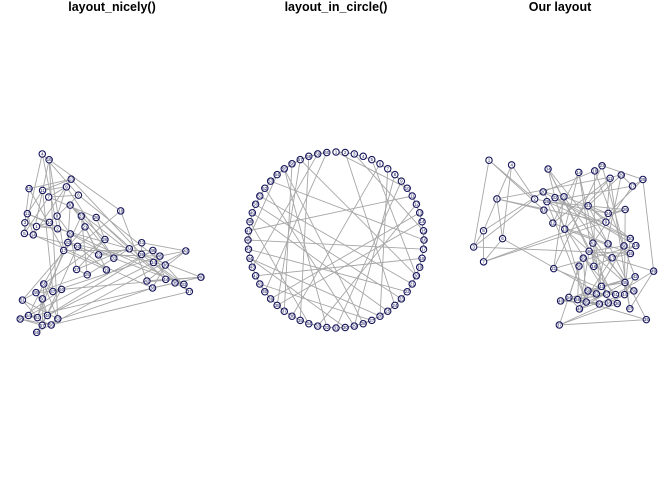 This screenshot has height=480, width=672. I want to click on graph-node-label: 7, so click(48, 197).